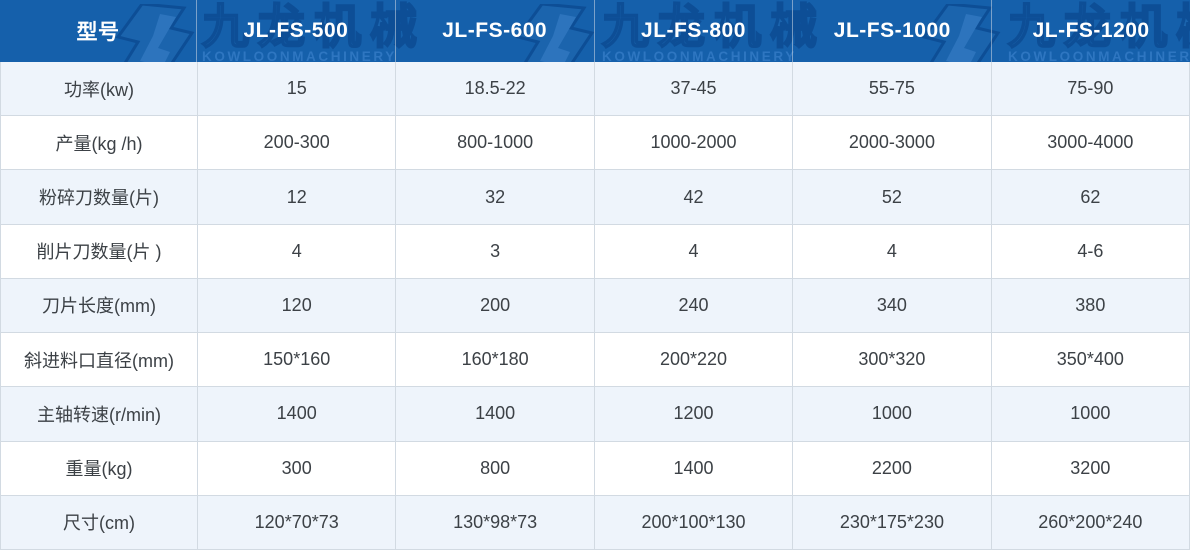  Describe the element at coordinates (694, 31) in the screenshot. I see `header-cell-model-2: JL-FS-800` at that location.